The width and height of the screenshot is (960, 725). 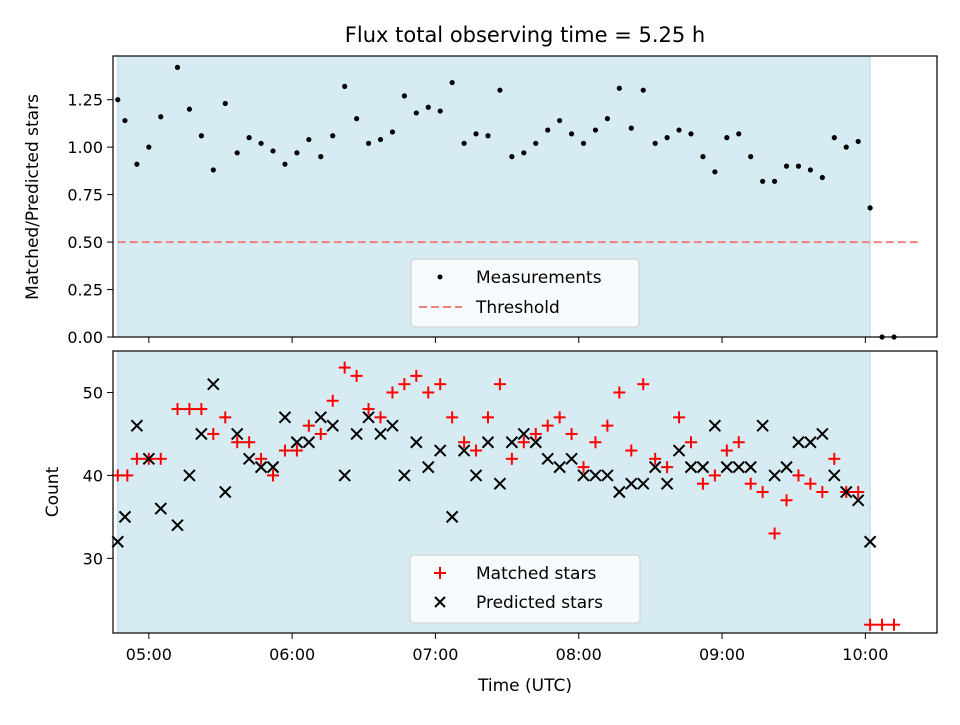 What do you see at coordinates (525, 293) in the screenshot?
I see `ratio-legend-box` at bounding box center [525, 293].